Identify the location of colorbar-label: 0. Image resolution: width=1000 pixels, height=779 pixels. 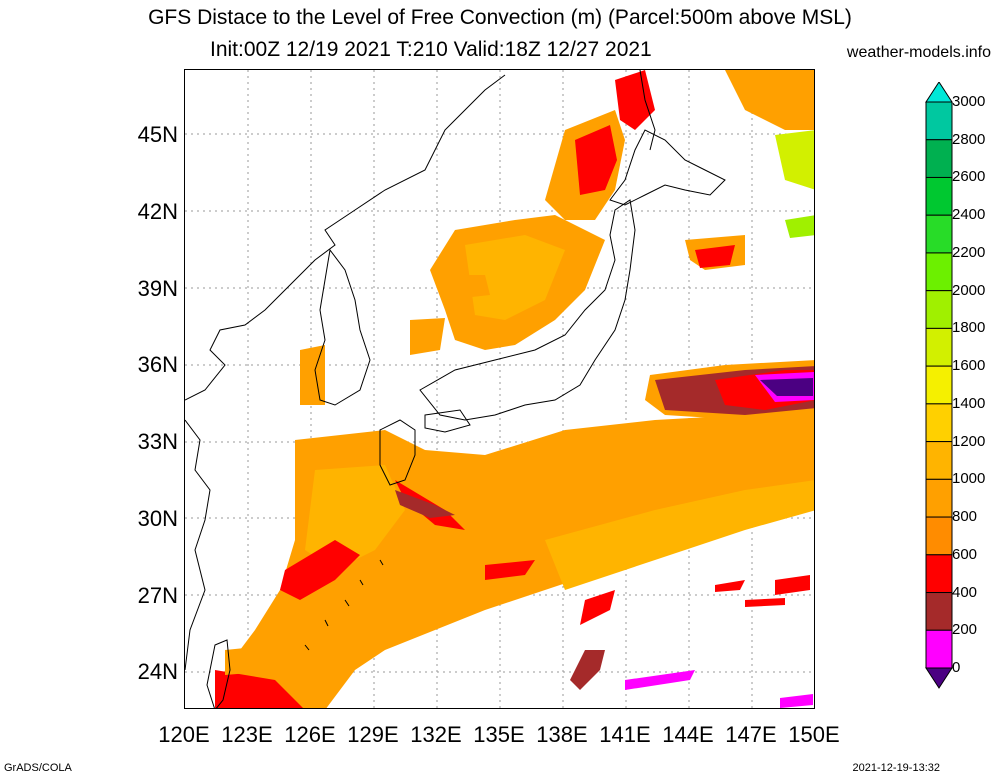
(956, 667).